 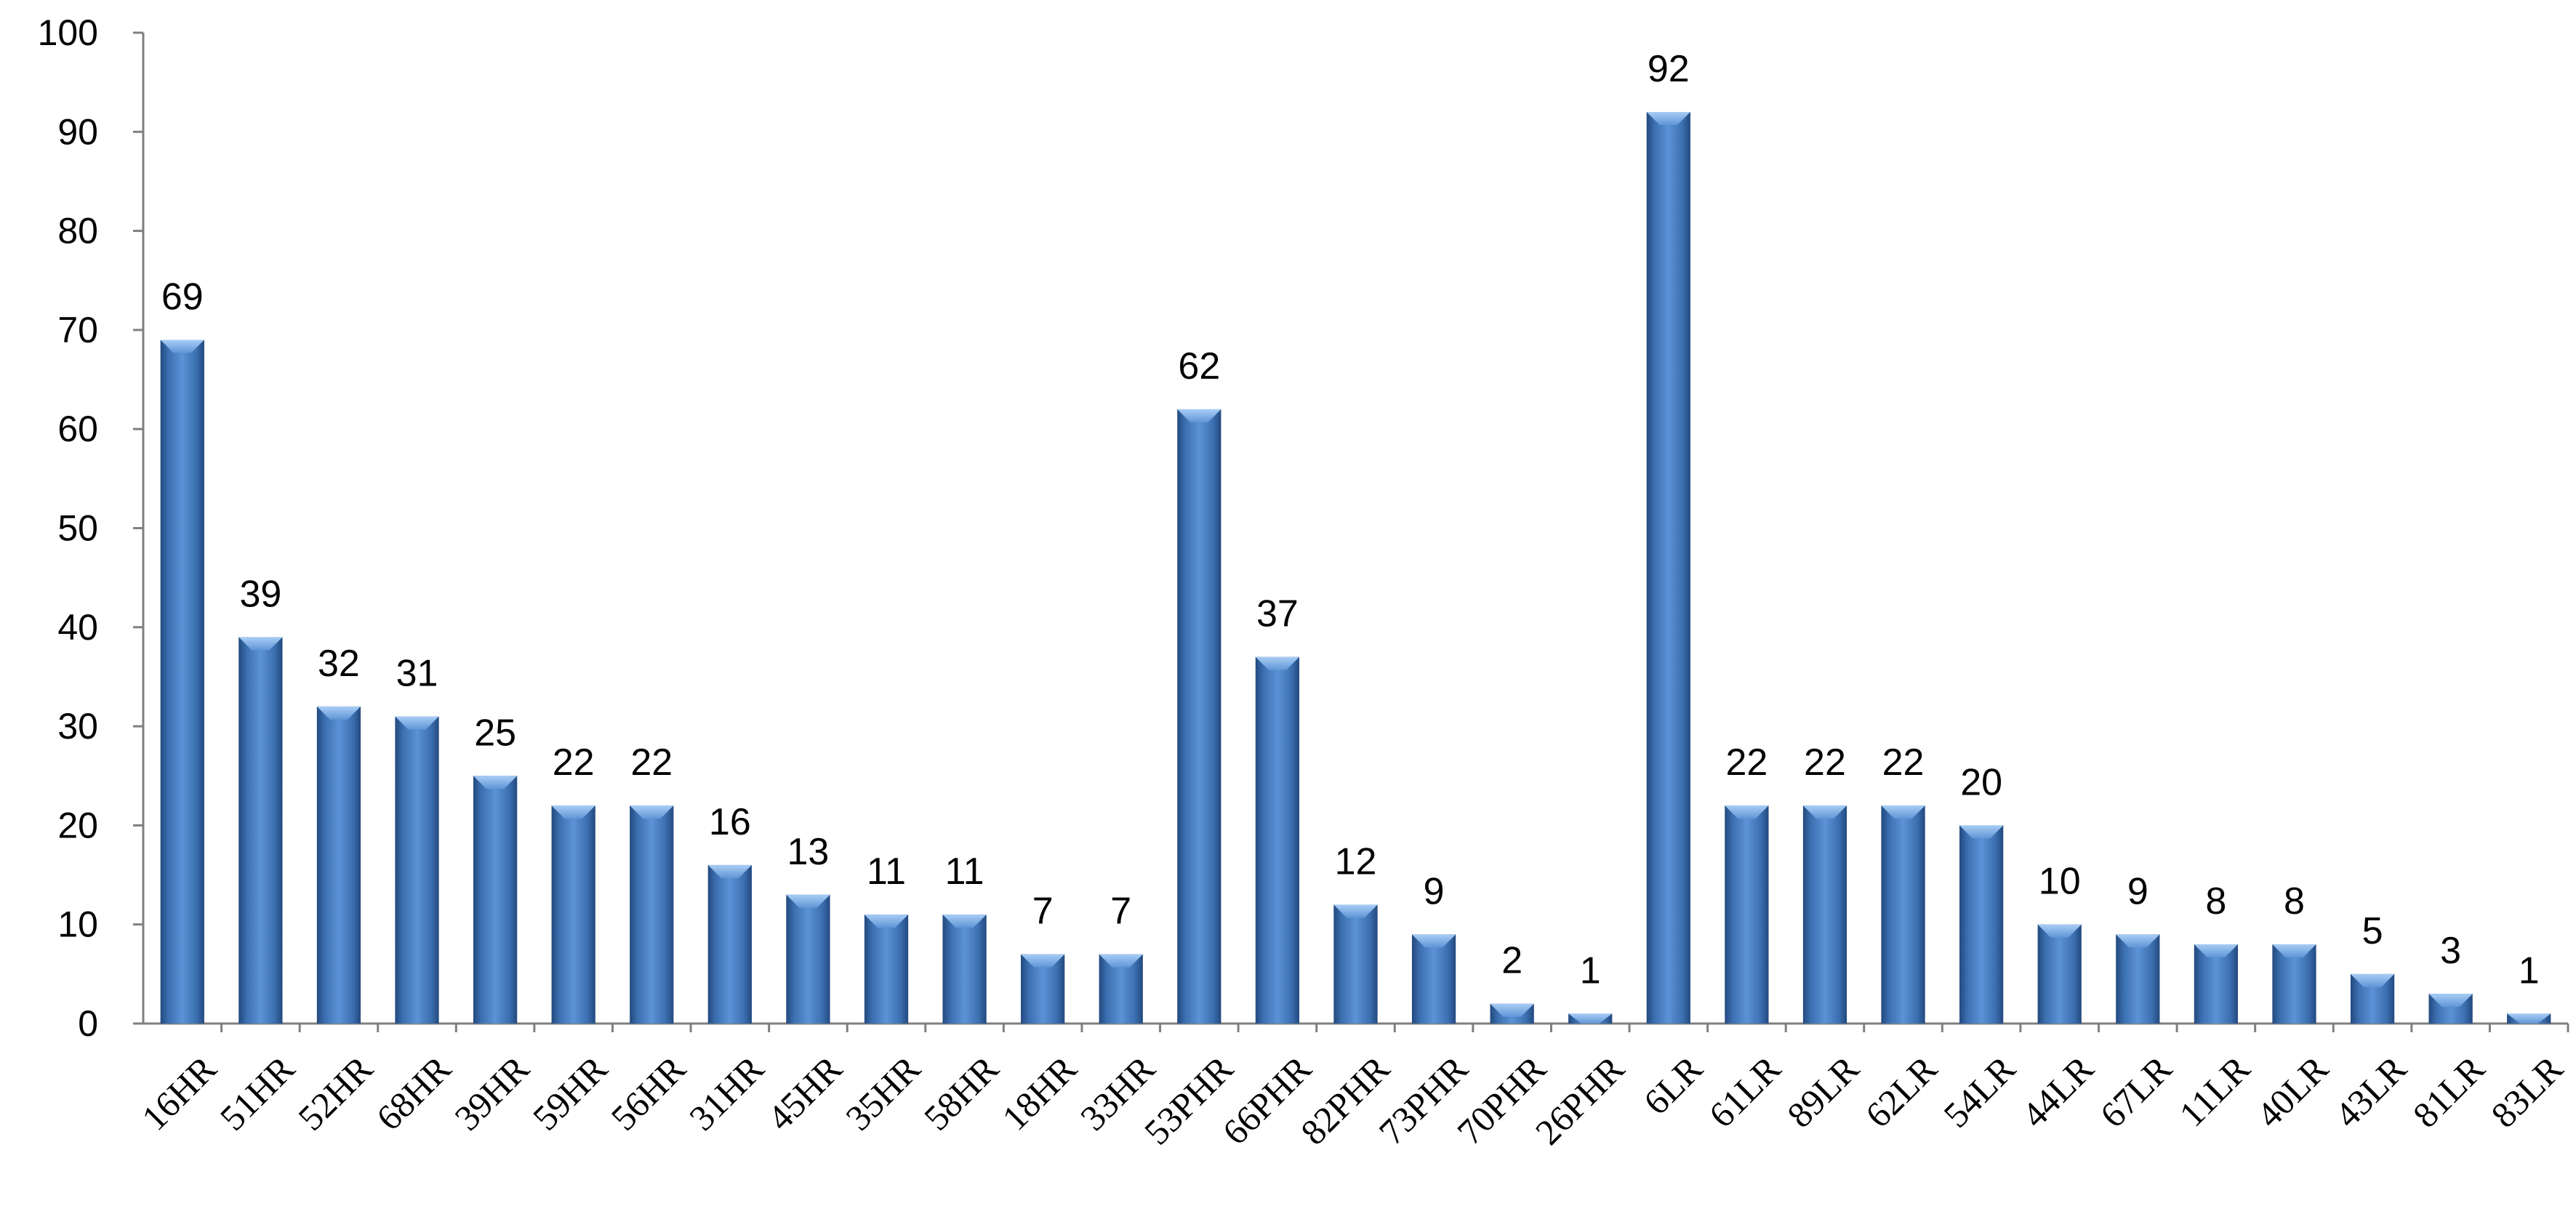 What do you see at coordinates (1039, 1093) in the screenshot?
I see `x-tick-label: 18HR` at bounding box center [1039, 1093].